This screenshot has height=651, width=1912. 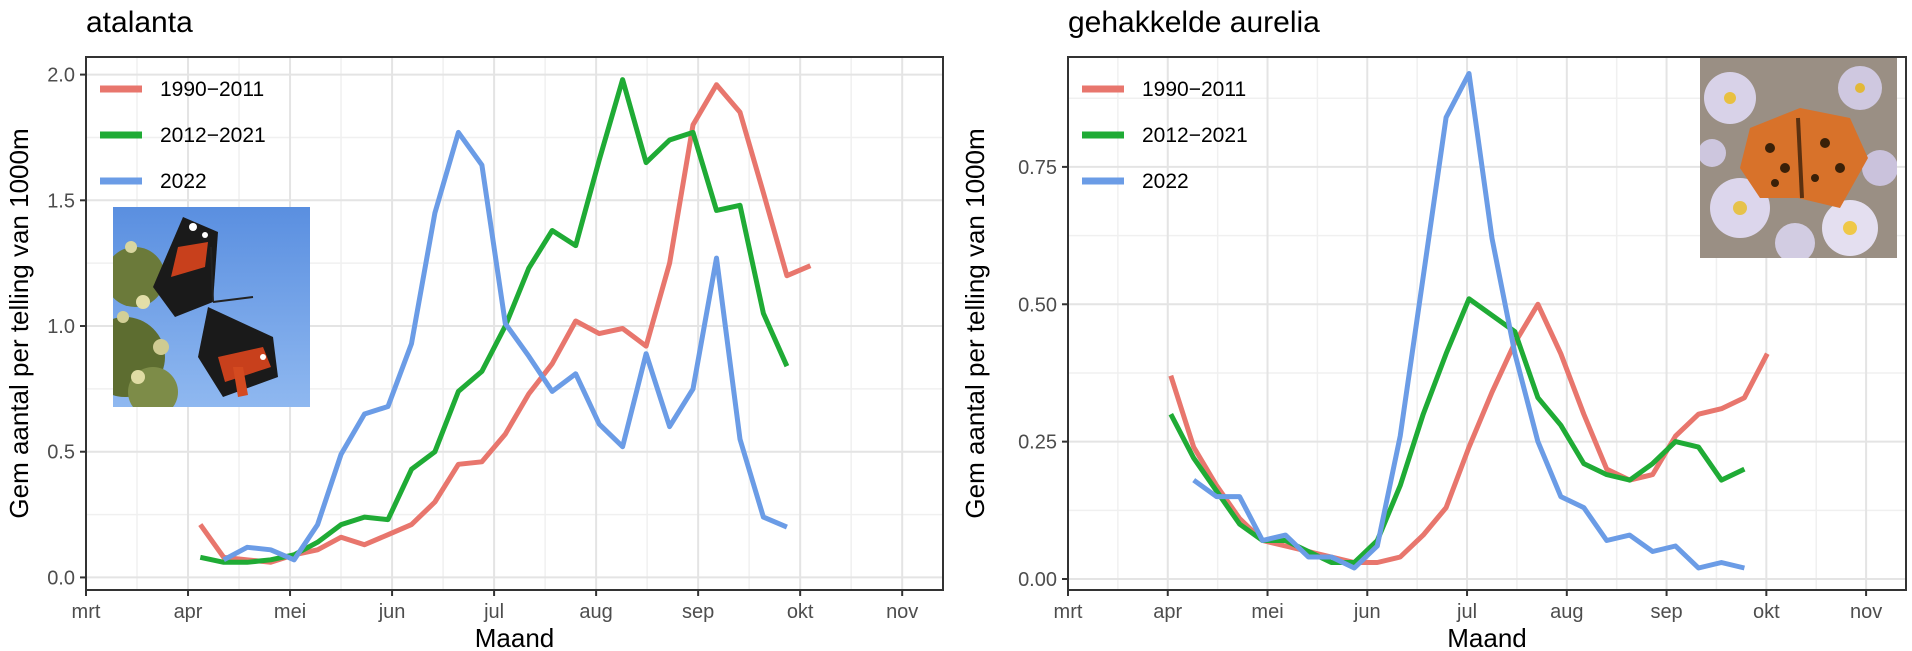 What do you see at coordinates (1037, 305) in the screenshot?
I see `y-tick-label: 0.50` at bounding box center [1037, 305].